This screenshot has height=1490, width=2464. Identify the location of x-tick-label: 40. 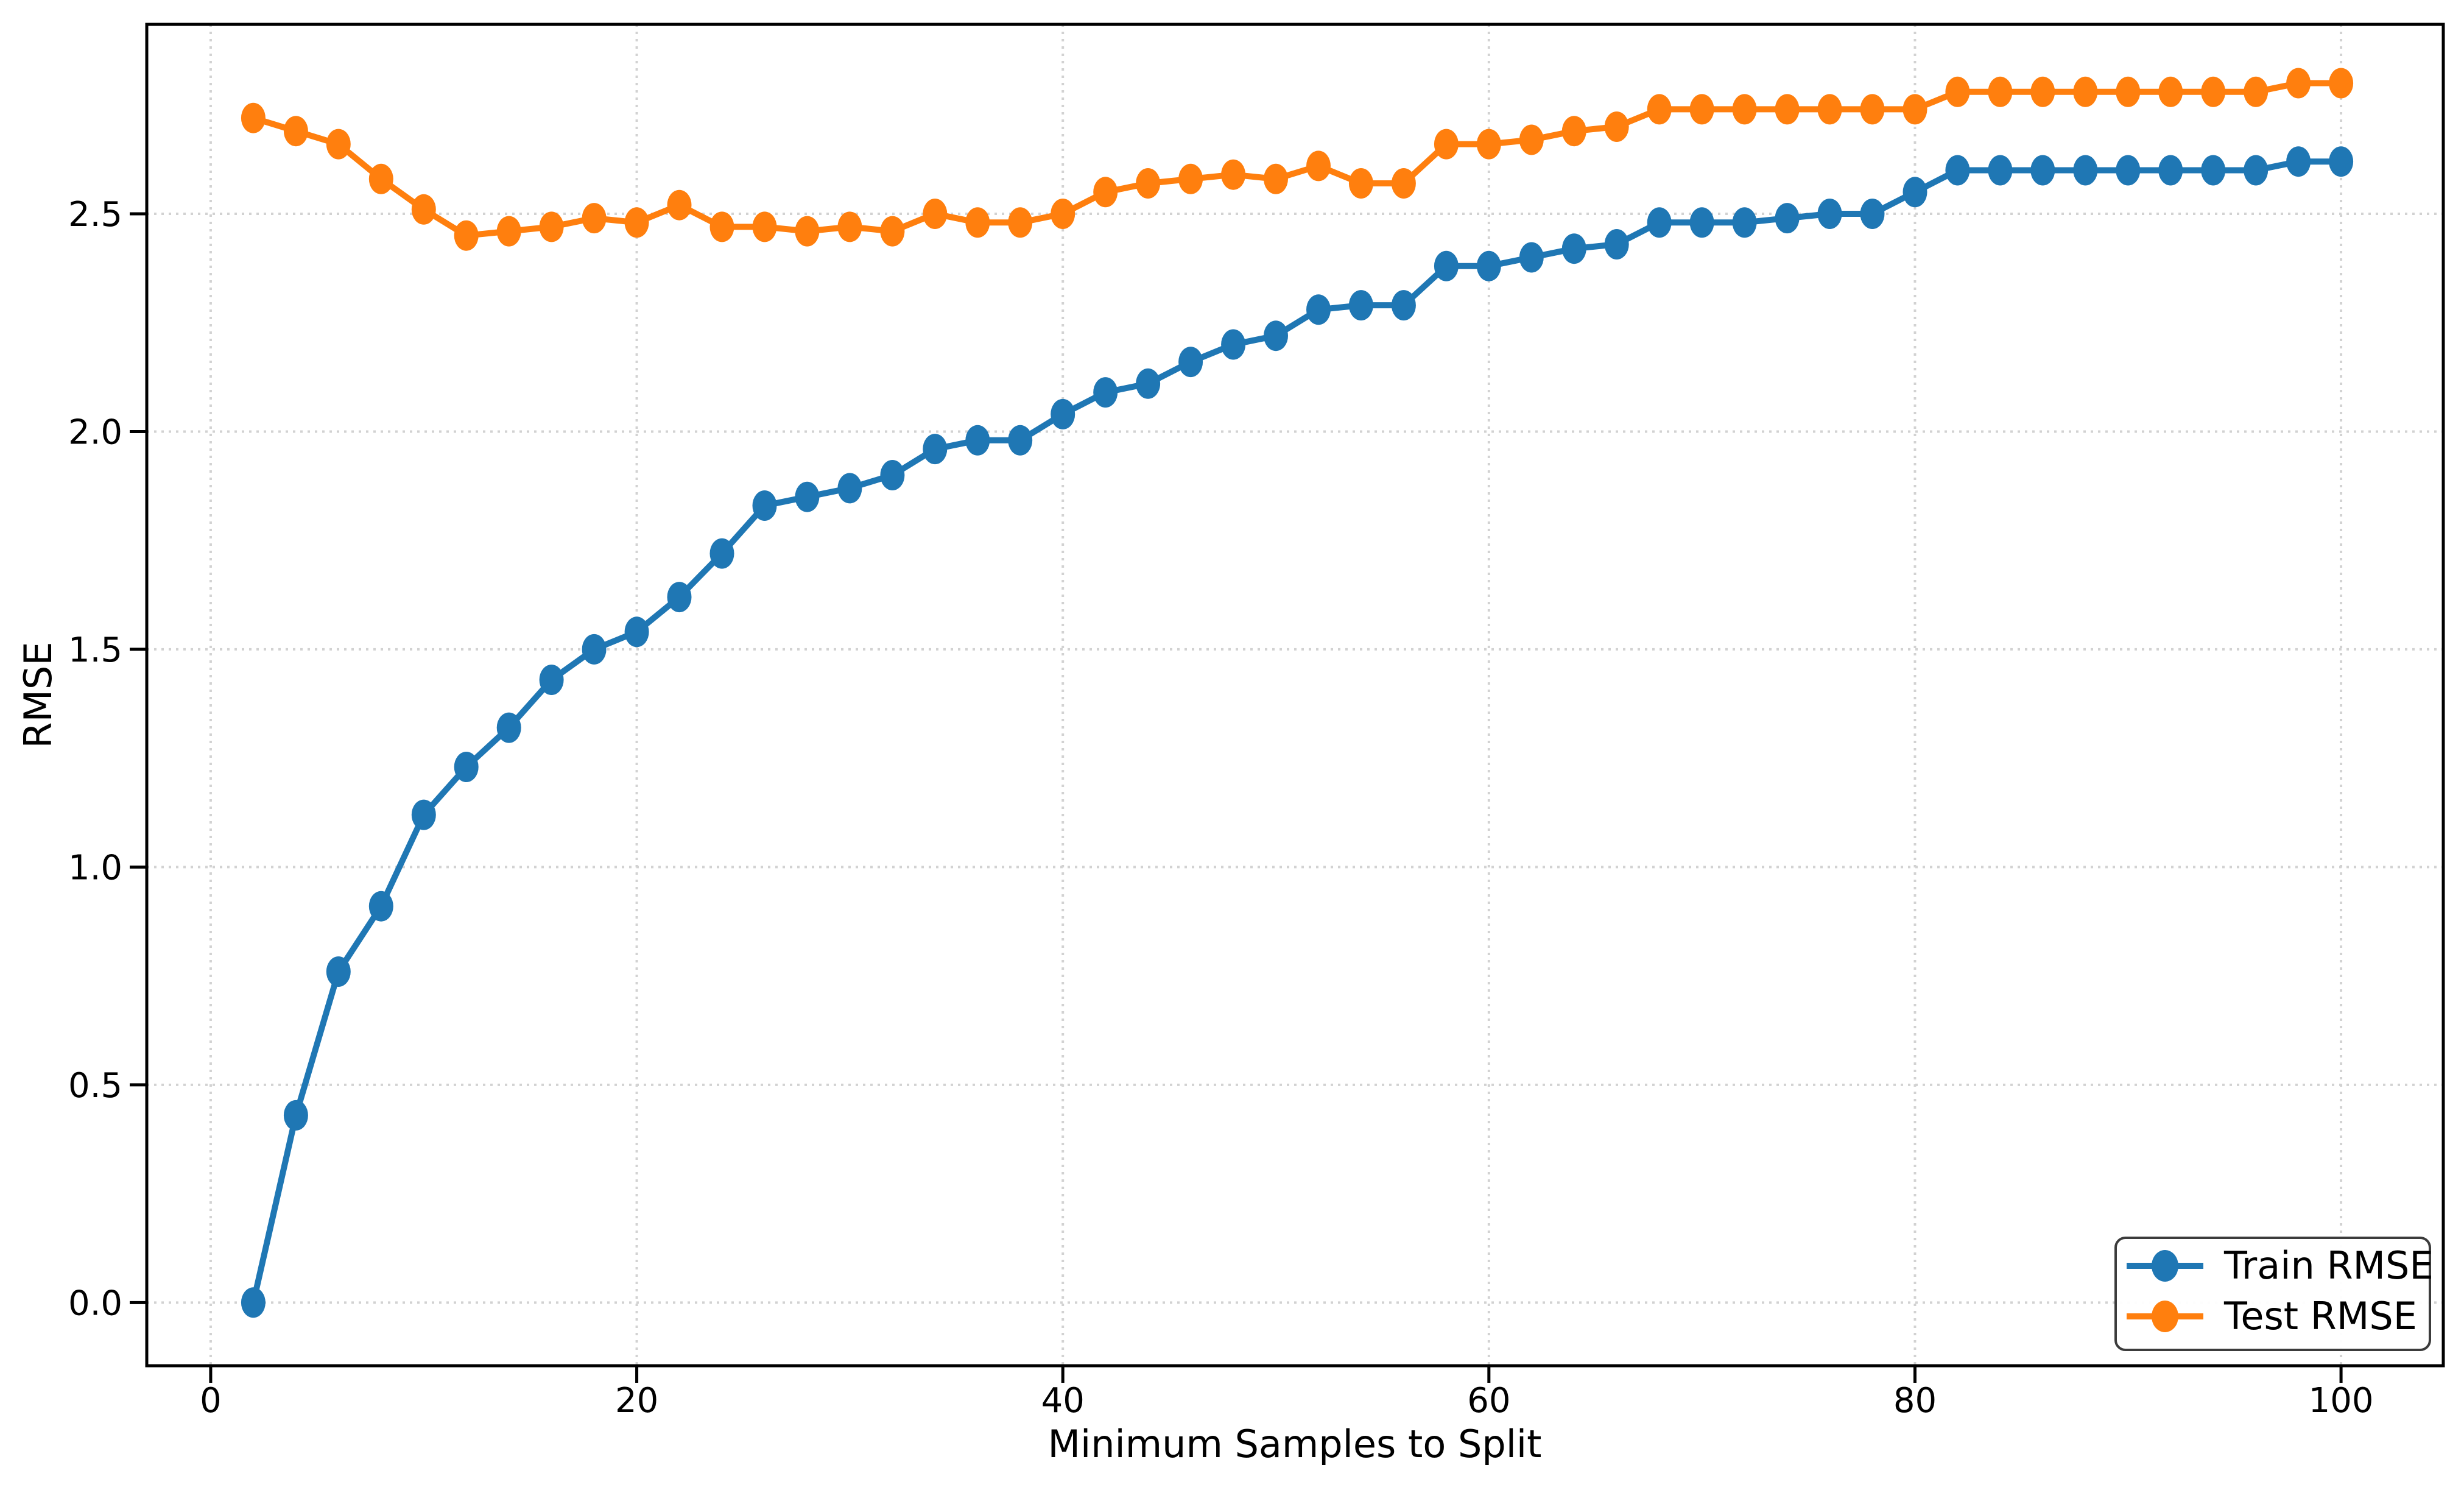
(1063, 1401).